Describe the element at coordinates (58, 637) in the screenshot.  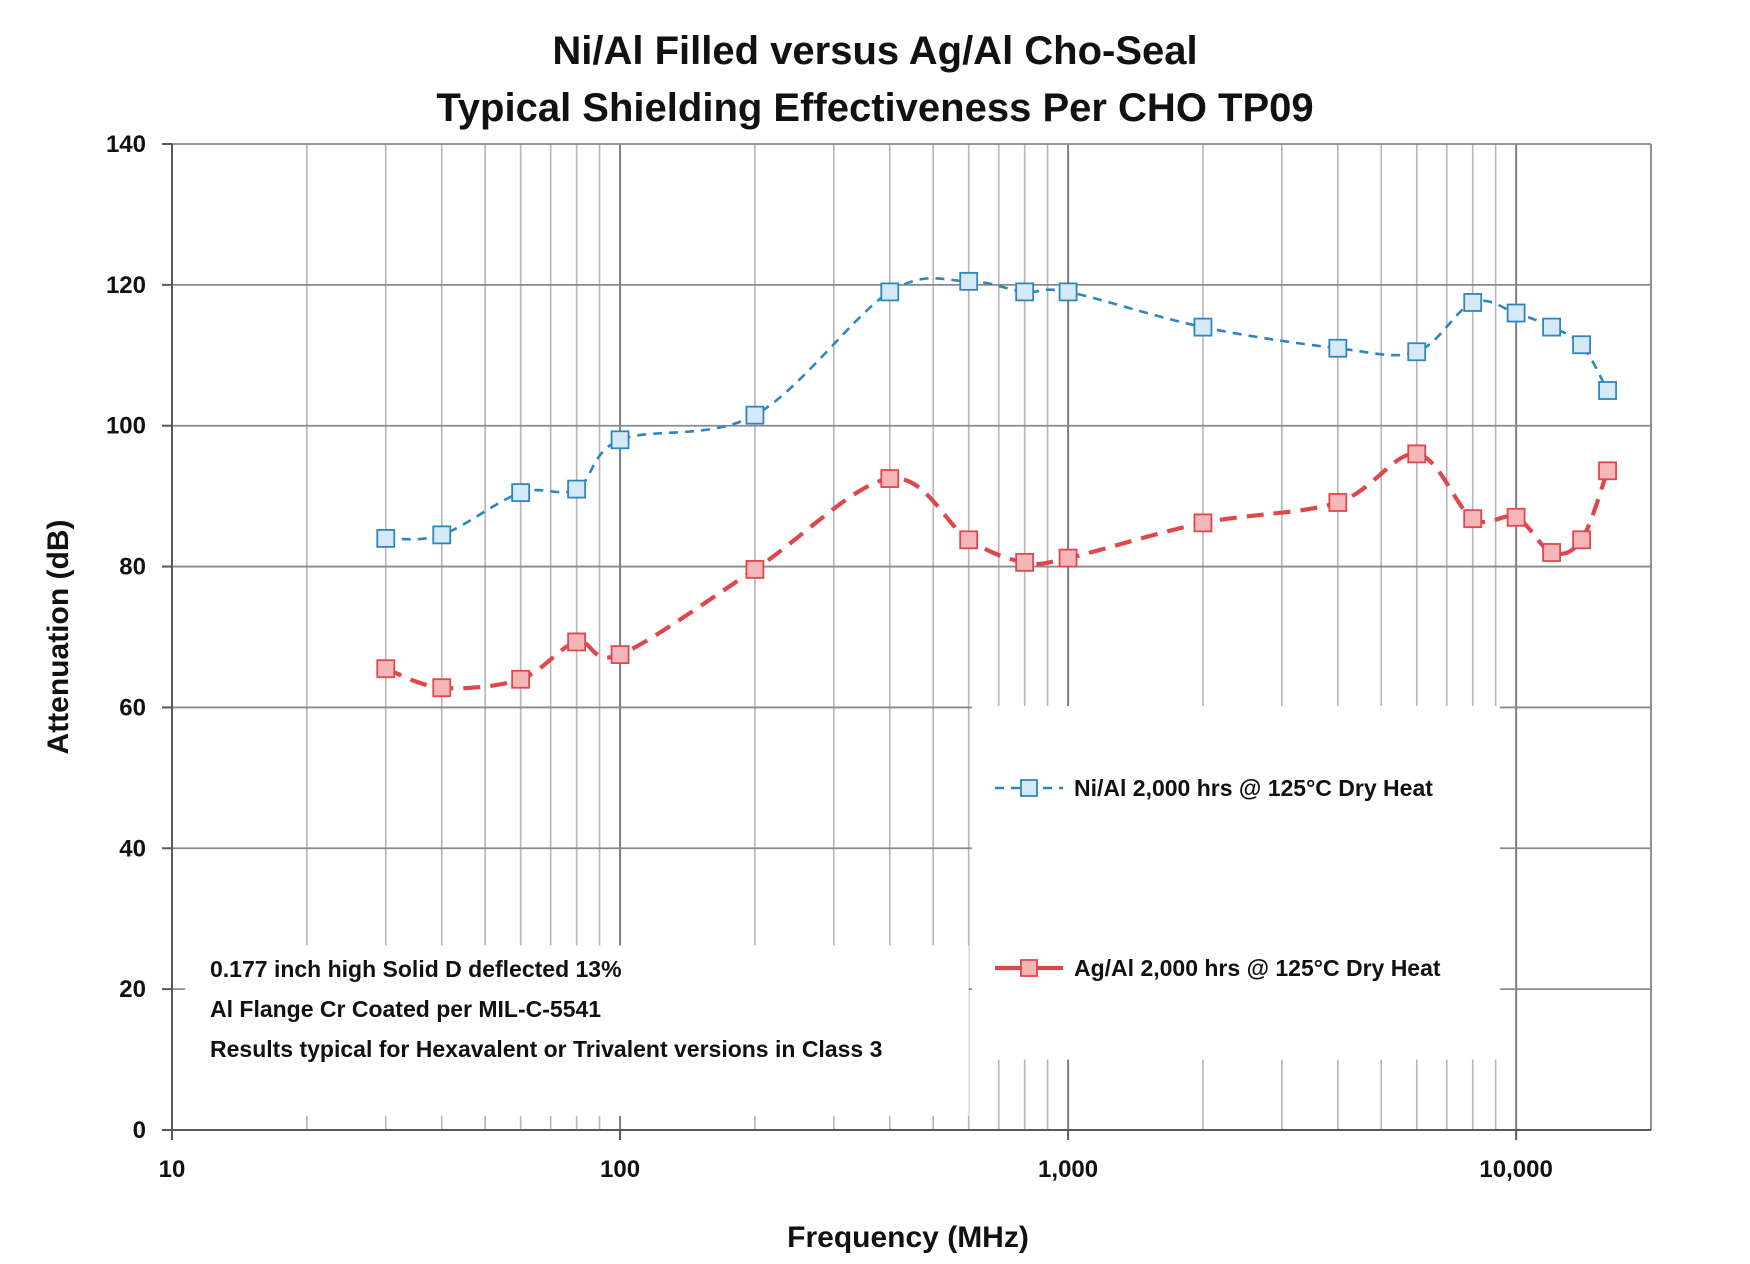
I see `y-axis-title: Attenuation (dB)` at that location.